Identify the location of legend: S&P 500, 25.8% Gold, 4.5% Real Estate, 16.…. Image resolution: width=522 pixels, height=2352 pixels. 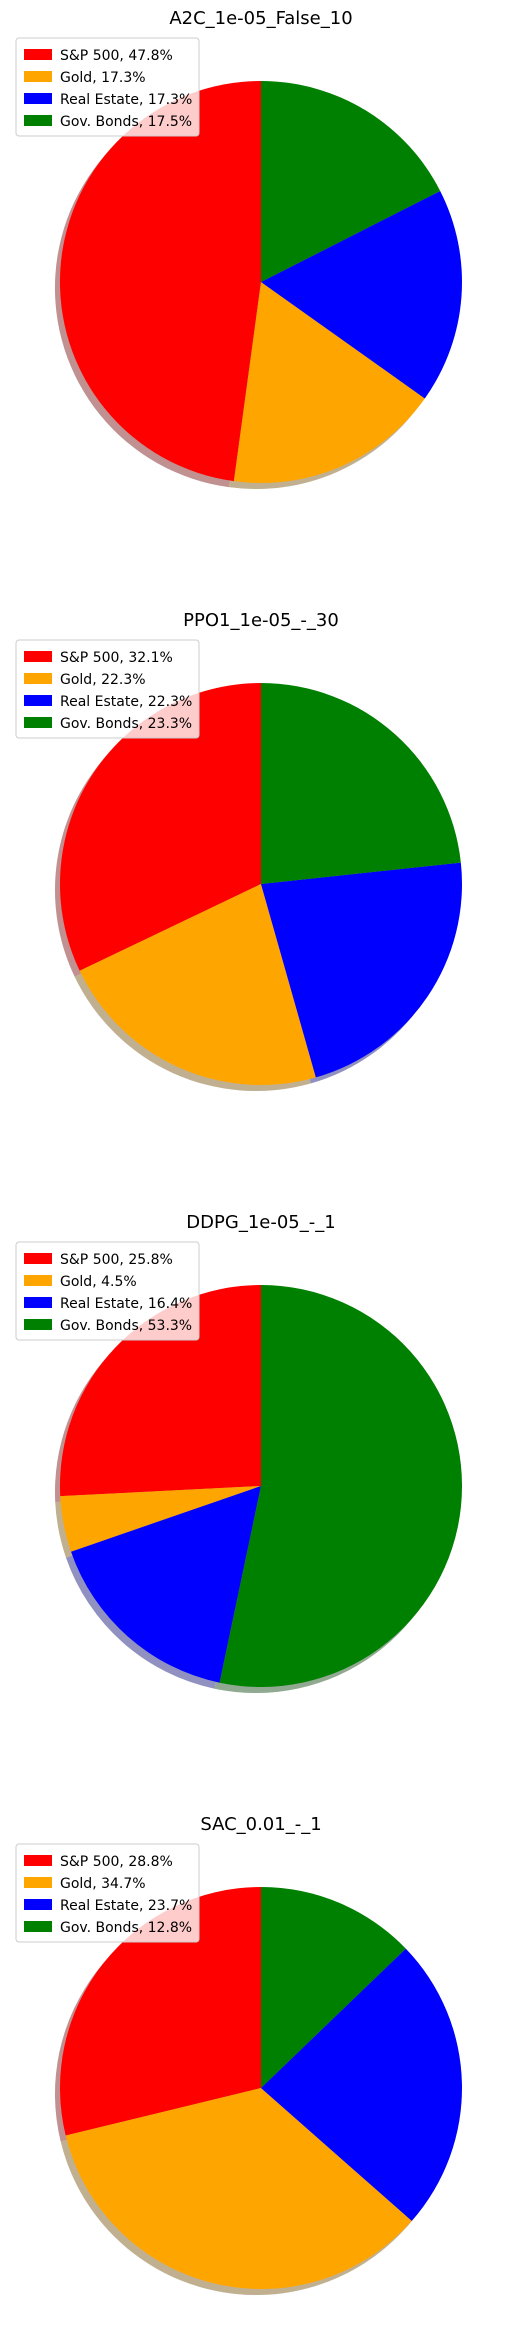
(107, 1291).